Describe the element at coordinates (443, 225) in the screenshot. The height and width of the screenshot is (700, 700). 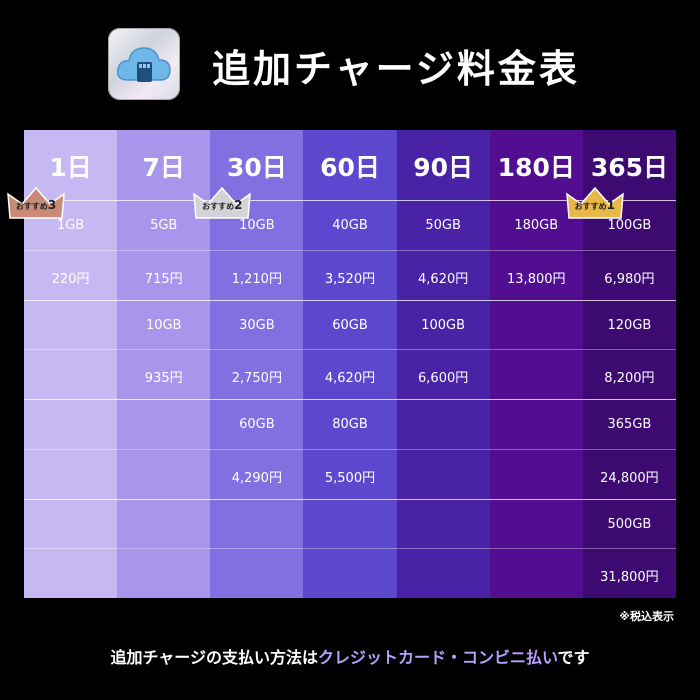
I see `data-amount-cell: 50GB` at that location.